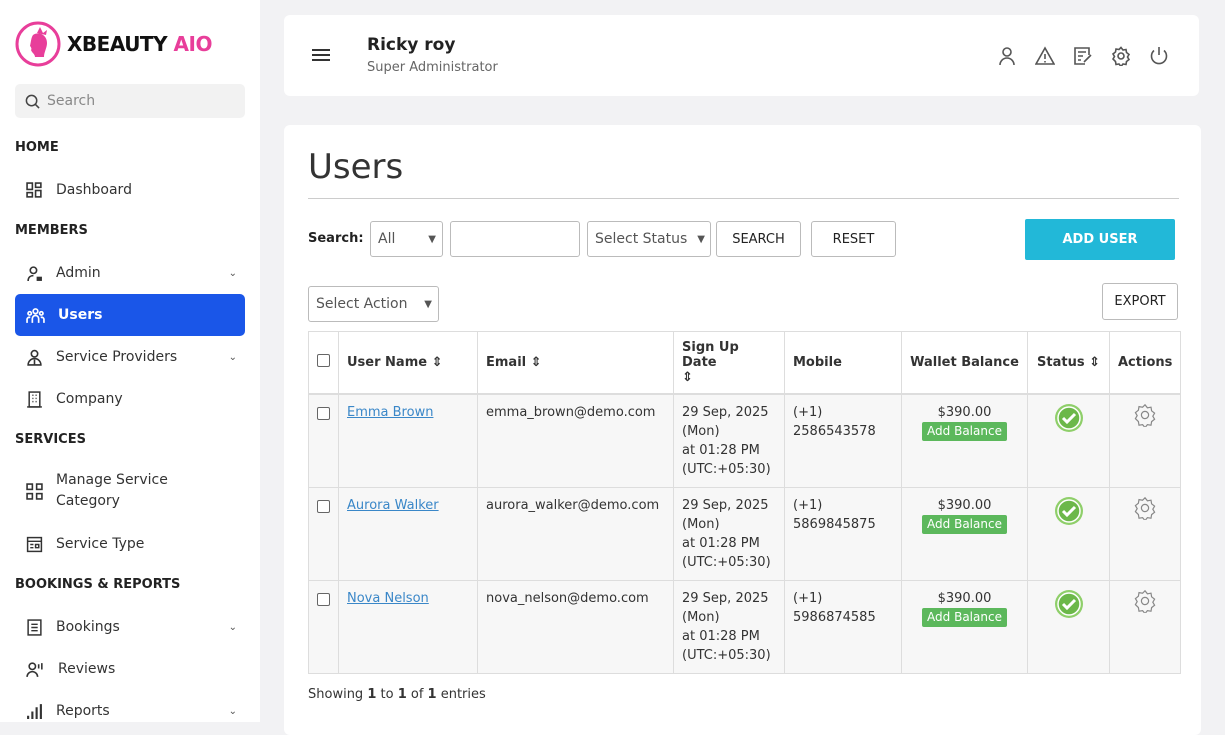 Image resolution: width=1225 pixels, height=735 pixels. I want to click on sort-icon: ⇕, so click(687, 377).